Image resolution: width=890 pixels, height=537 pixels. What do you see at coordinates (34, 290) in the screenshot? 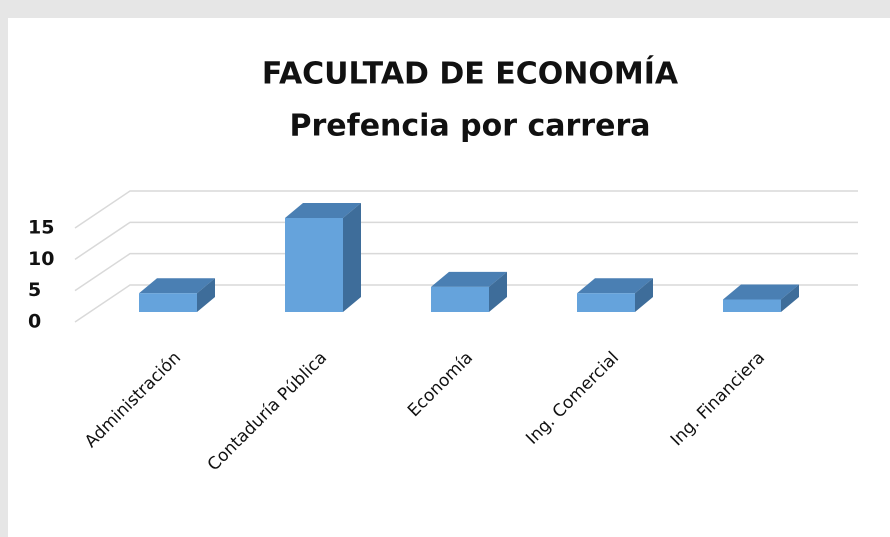
I see `y-tick-label: 5` at bounding box center [34, 290].